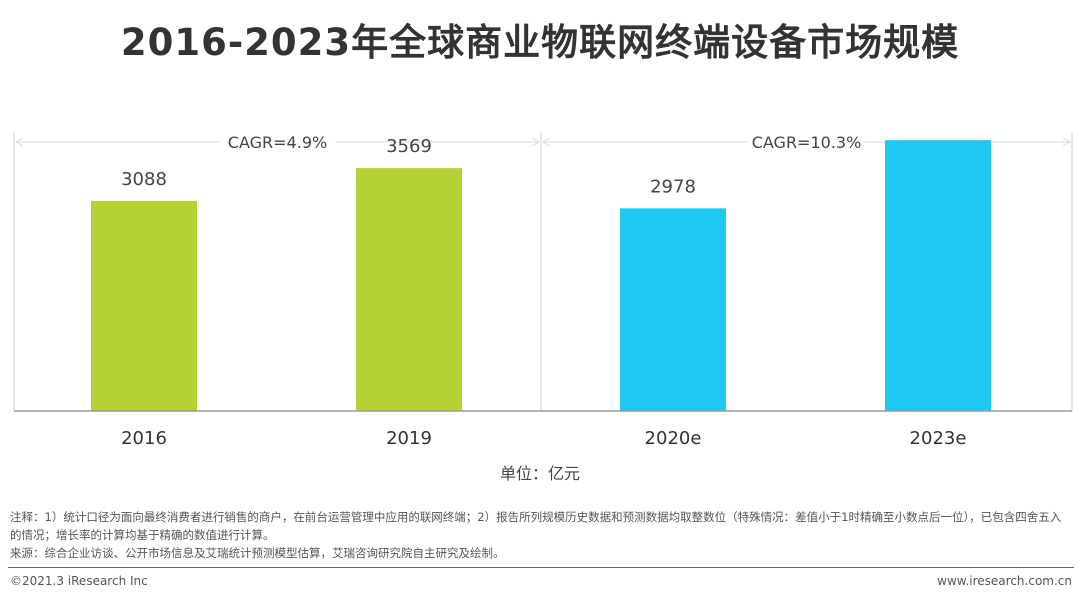 The width and height of the screenshot is (1080, 602). What do you see at coordinates (277, 142) in the screenshot?
I see `cagr-label: CAGR=4.9%` at bounding box center [277, 142].